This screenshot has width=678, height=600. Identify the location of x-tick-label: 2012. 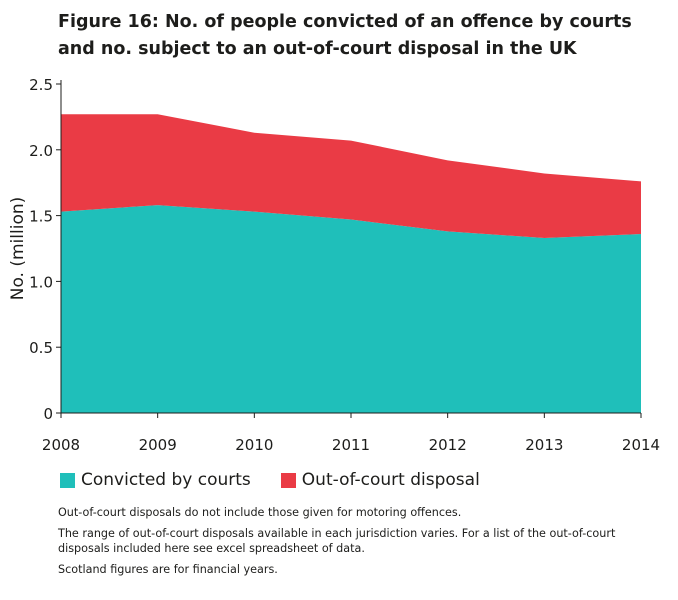
(448, 445).